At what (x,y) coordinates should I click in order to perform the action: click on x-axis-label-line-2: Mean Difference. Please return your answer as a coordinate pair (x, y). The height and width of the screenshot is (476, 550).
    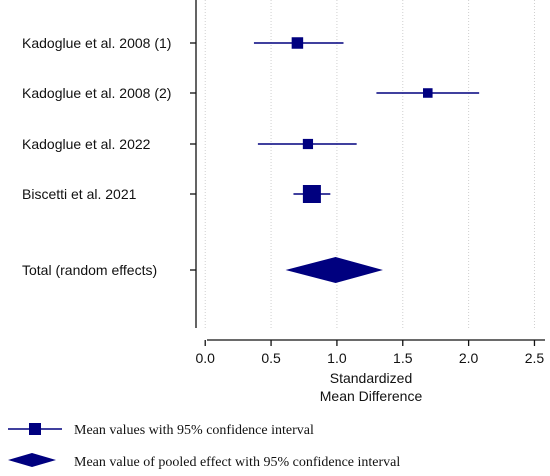
    Looking at the image, I should click on (371, 396).